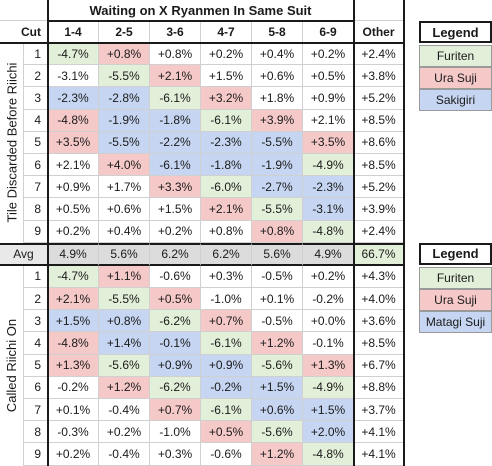 This screenshot has width=492, height=466. I want to click on table-cell: -0.1%, so click(328, 343).